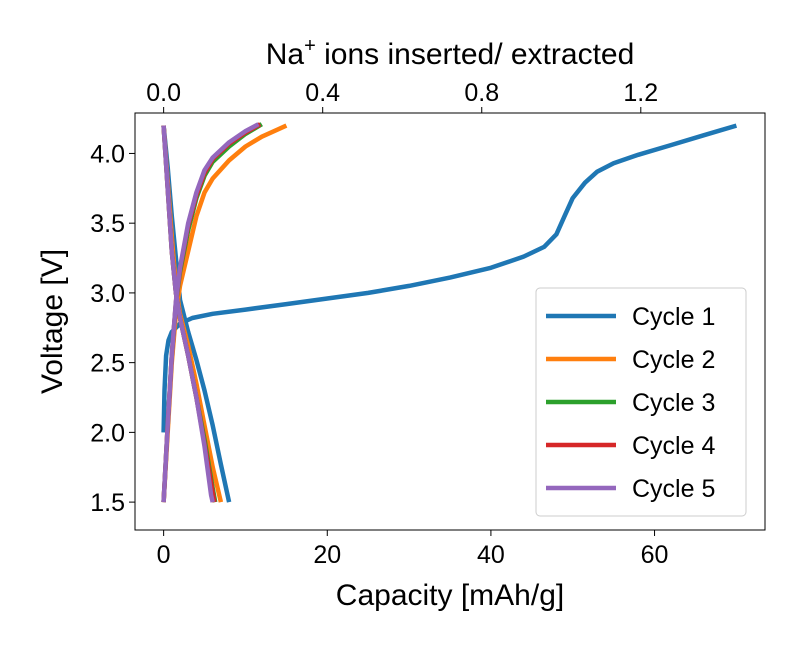 The width and height of the screenshot is (800, 650). Describe the element at coordinates (322, 93) in the screenshot. I see `top-x-tick-label: 0.4` at that location.